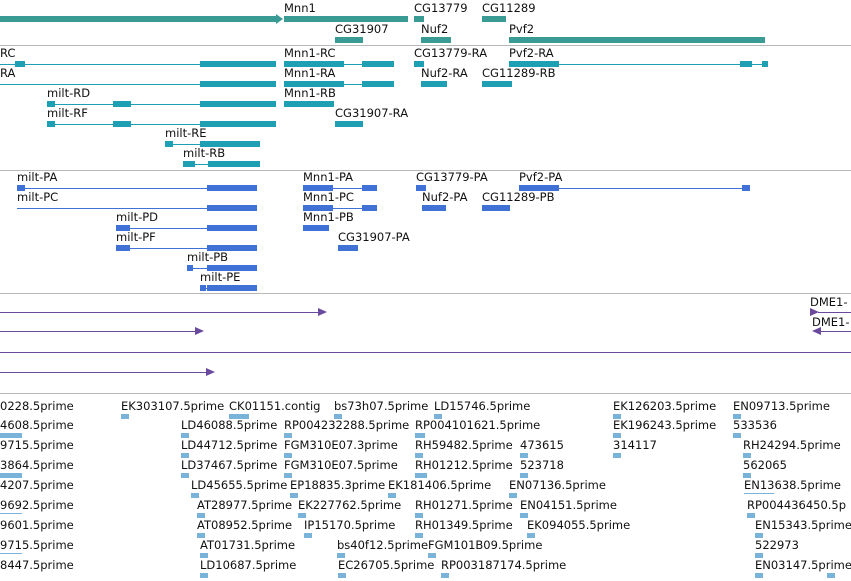  What do you see at coordinates (518, 197) in the screenshot?
I see `protein-label: CG11289-PB` at bounding box center [518, 197].